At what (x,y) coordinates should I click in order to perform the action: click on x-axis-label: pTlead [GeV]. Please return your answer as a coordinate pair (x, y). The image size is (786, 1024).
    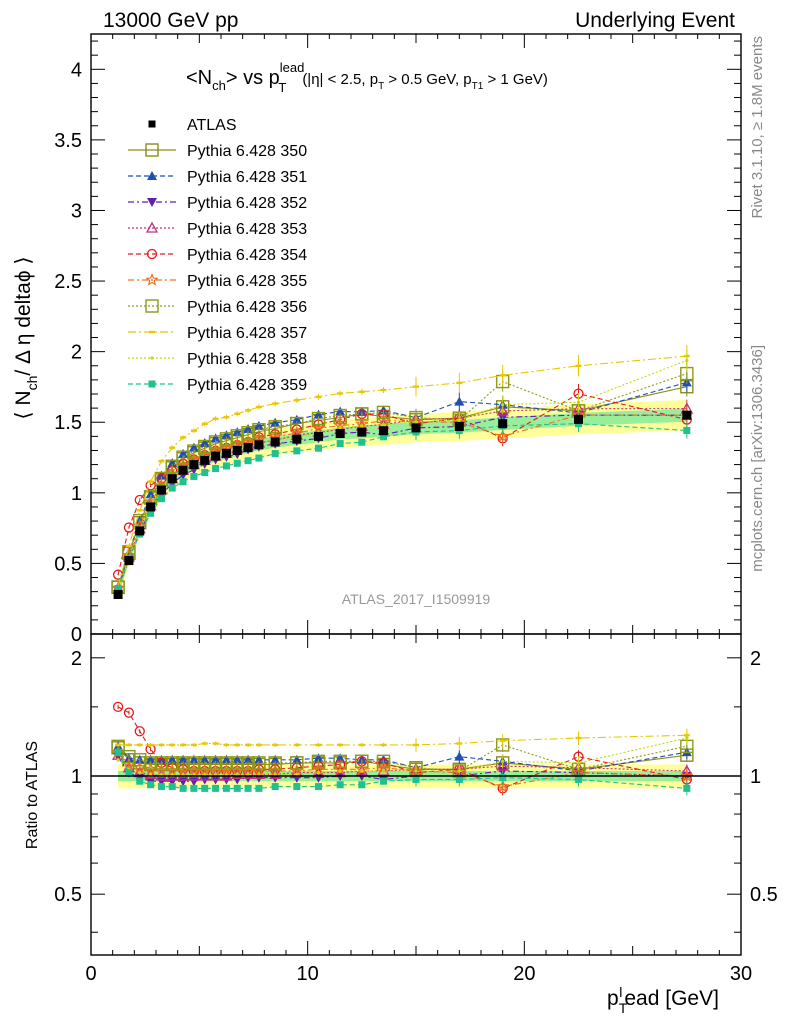
    Looking at the image, I should click on (663, 1000).